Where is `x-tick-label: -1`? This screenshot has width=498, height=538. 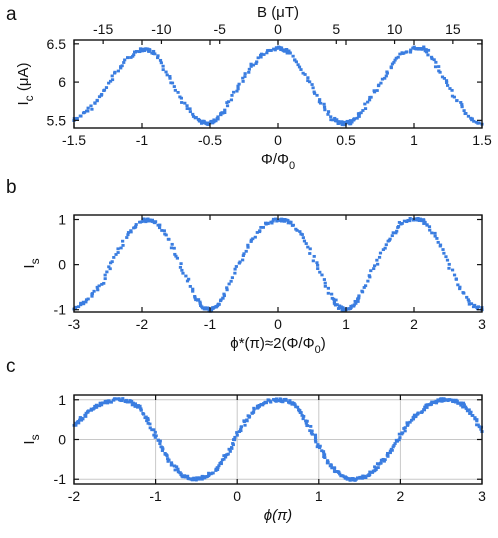
x-tick-label: -1 is located at coordinates (155, 496).